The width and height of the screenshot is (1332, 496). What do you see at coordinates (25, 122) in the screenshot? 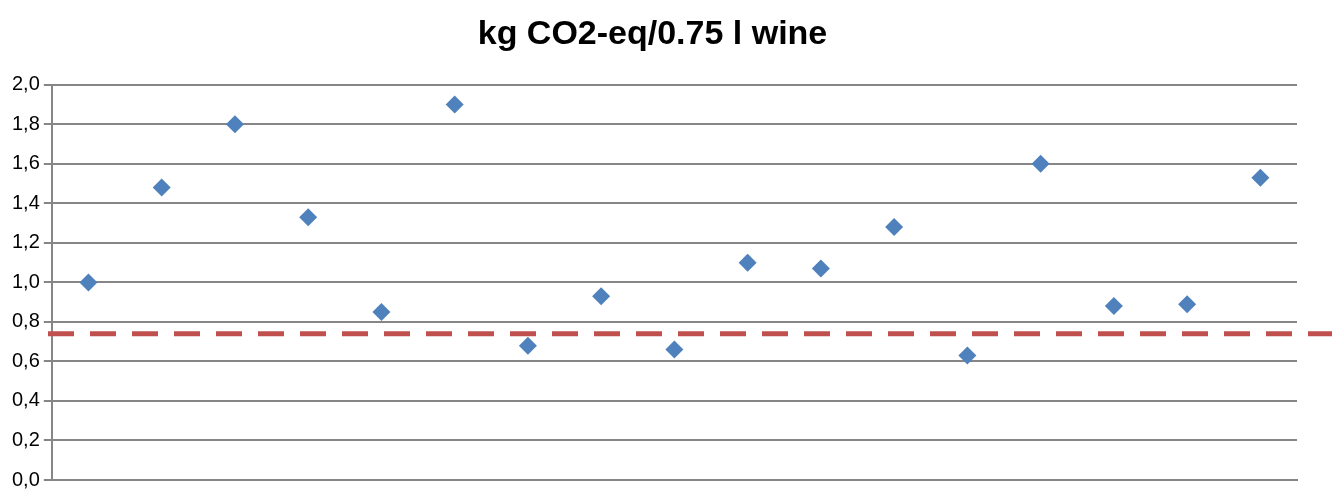
I see `y-tick-label: 1,8` at bounding box center [25, 122].